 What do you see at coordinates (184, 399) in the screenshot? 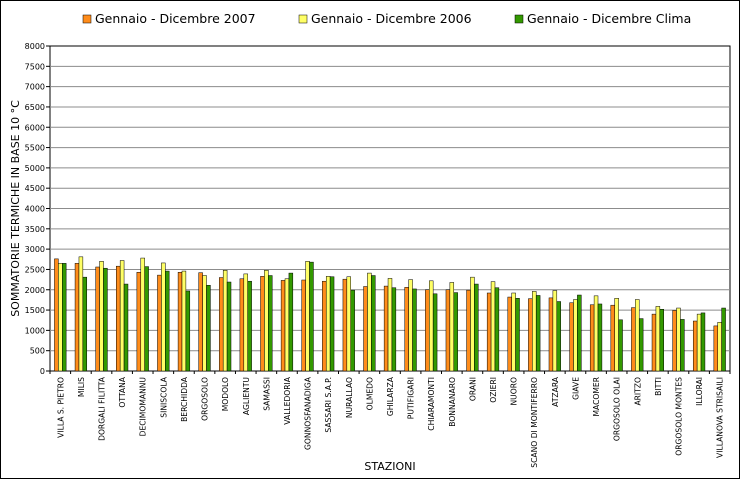
I see `x-tick-label: BERCHIDDA` at bounding box center [184, 399].